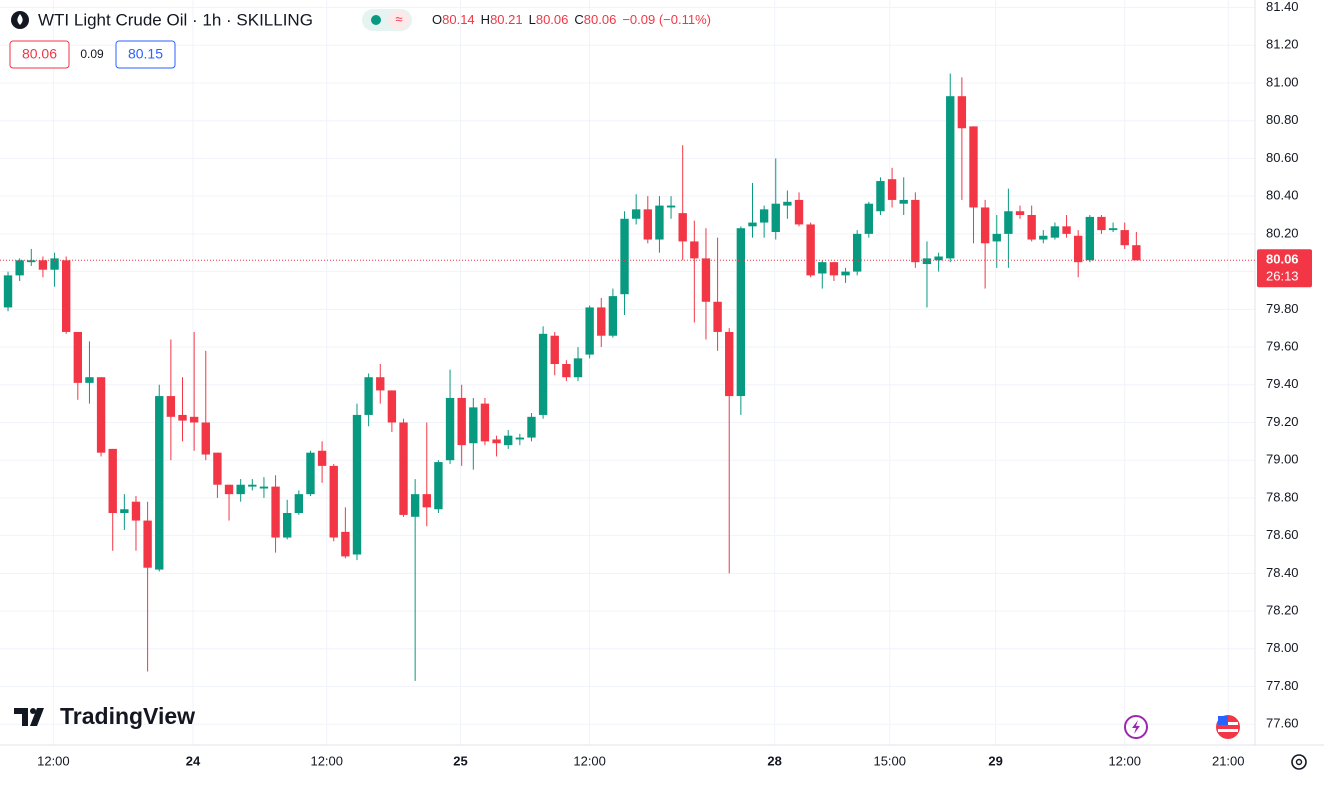 The height and width of the screenshot is (788, 1324). I want to click on ohlc-key: C, so click(578, 19).